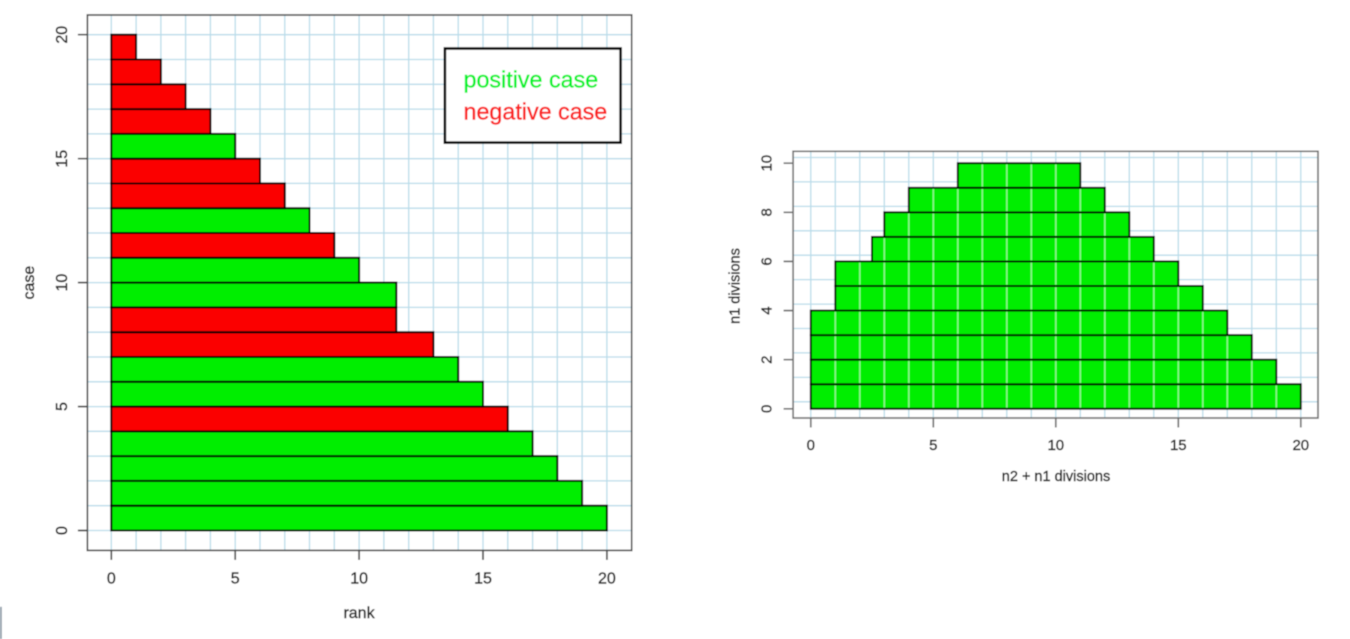 The image size is (1350, 639). I want to click on svg-text: n2 + n1 divisions, so click(1056, 477).